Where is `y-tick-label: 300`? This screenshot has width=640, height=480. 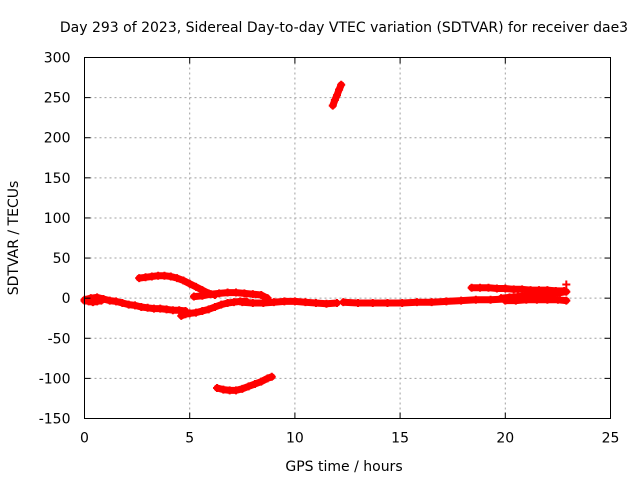
y-tick-label: 300 is located at coordinates (57, 59).